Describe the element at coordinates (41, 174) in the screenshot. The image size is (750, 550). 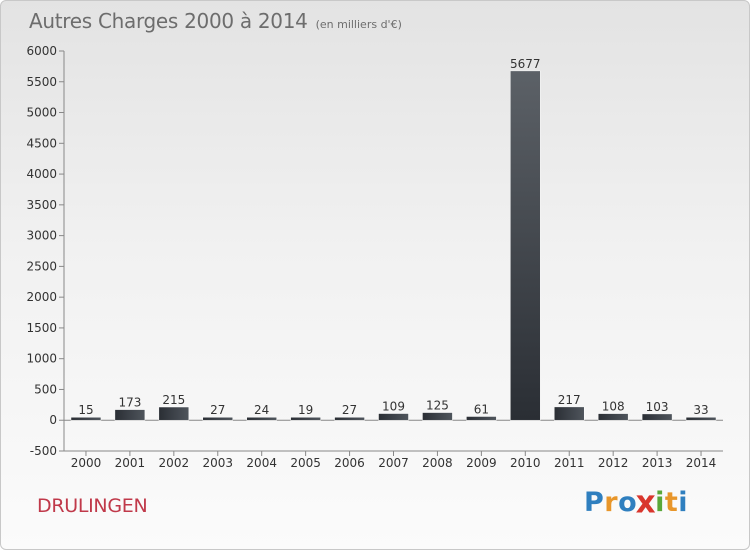
I see `y-tick-label: 4000` at that location.